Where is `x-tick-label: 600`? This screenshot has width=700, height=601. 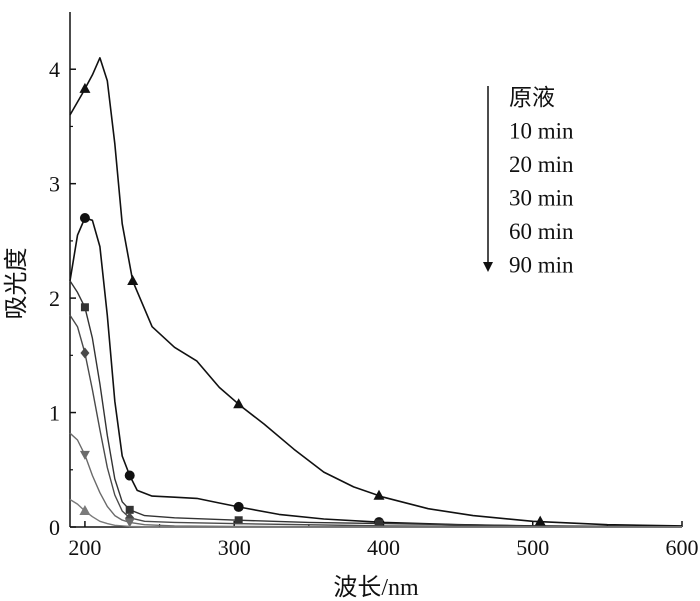
x-tick-label: 600 is located at coordinates (682, 547).